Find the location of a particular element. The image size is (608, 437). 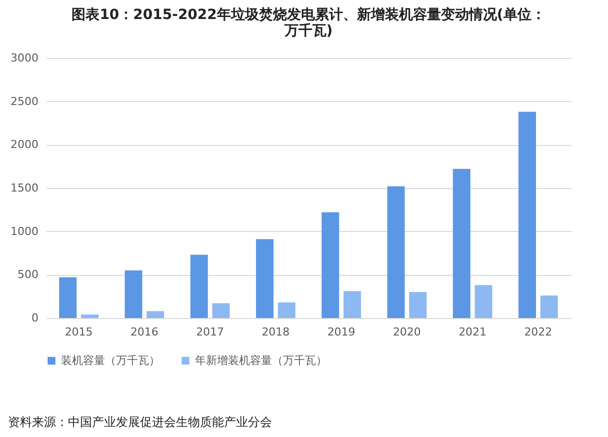

legend-label: 装机容量（万千瓦） is located at coordinates (110, 360).